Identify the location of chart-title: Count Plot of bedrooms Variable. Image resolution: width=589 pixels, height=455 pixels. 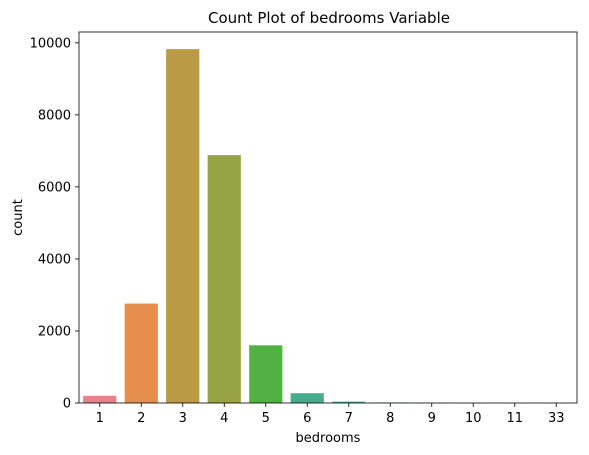
(329, 18).